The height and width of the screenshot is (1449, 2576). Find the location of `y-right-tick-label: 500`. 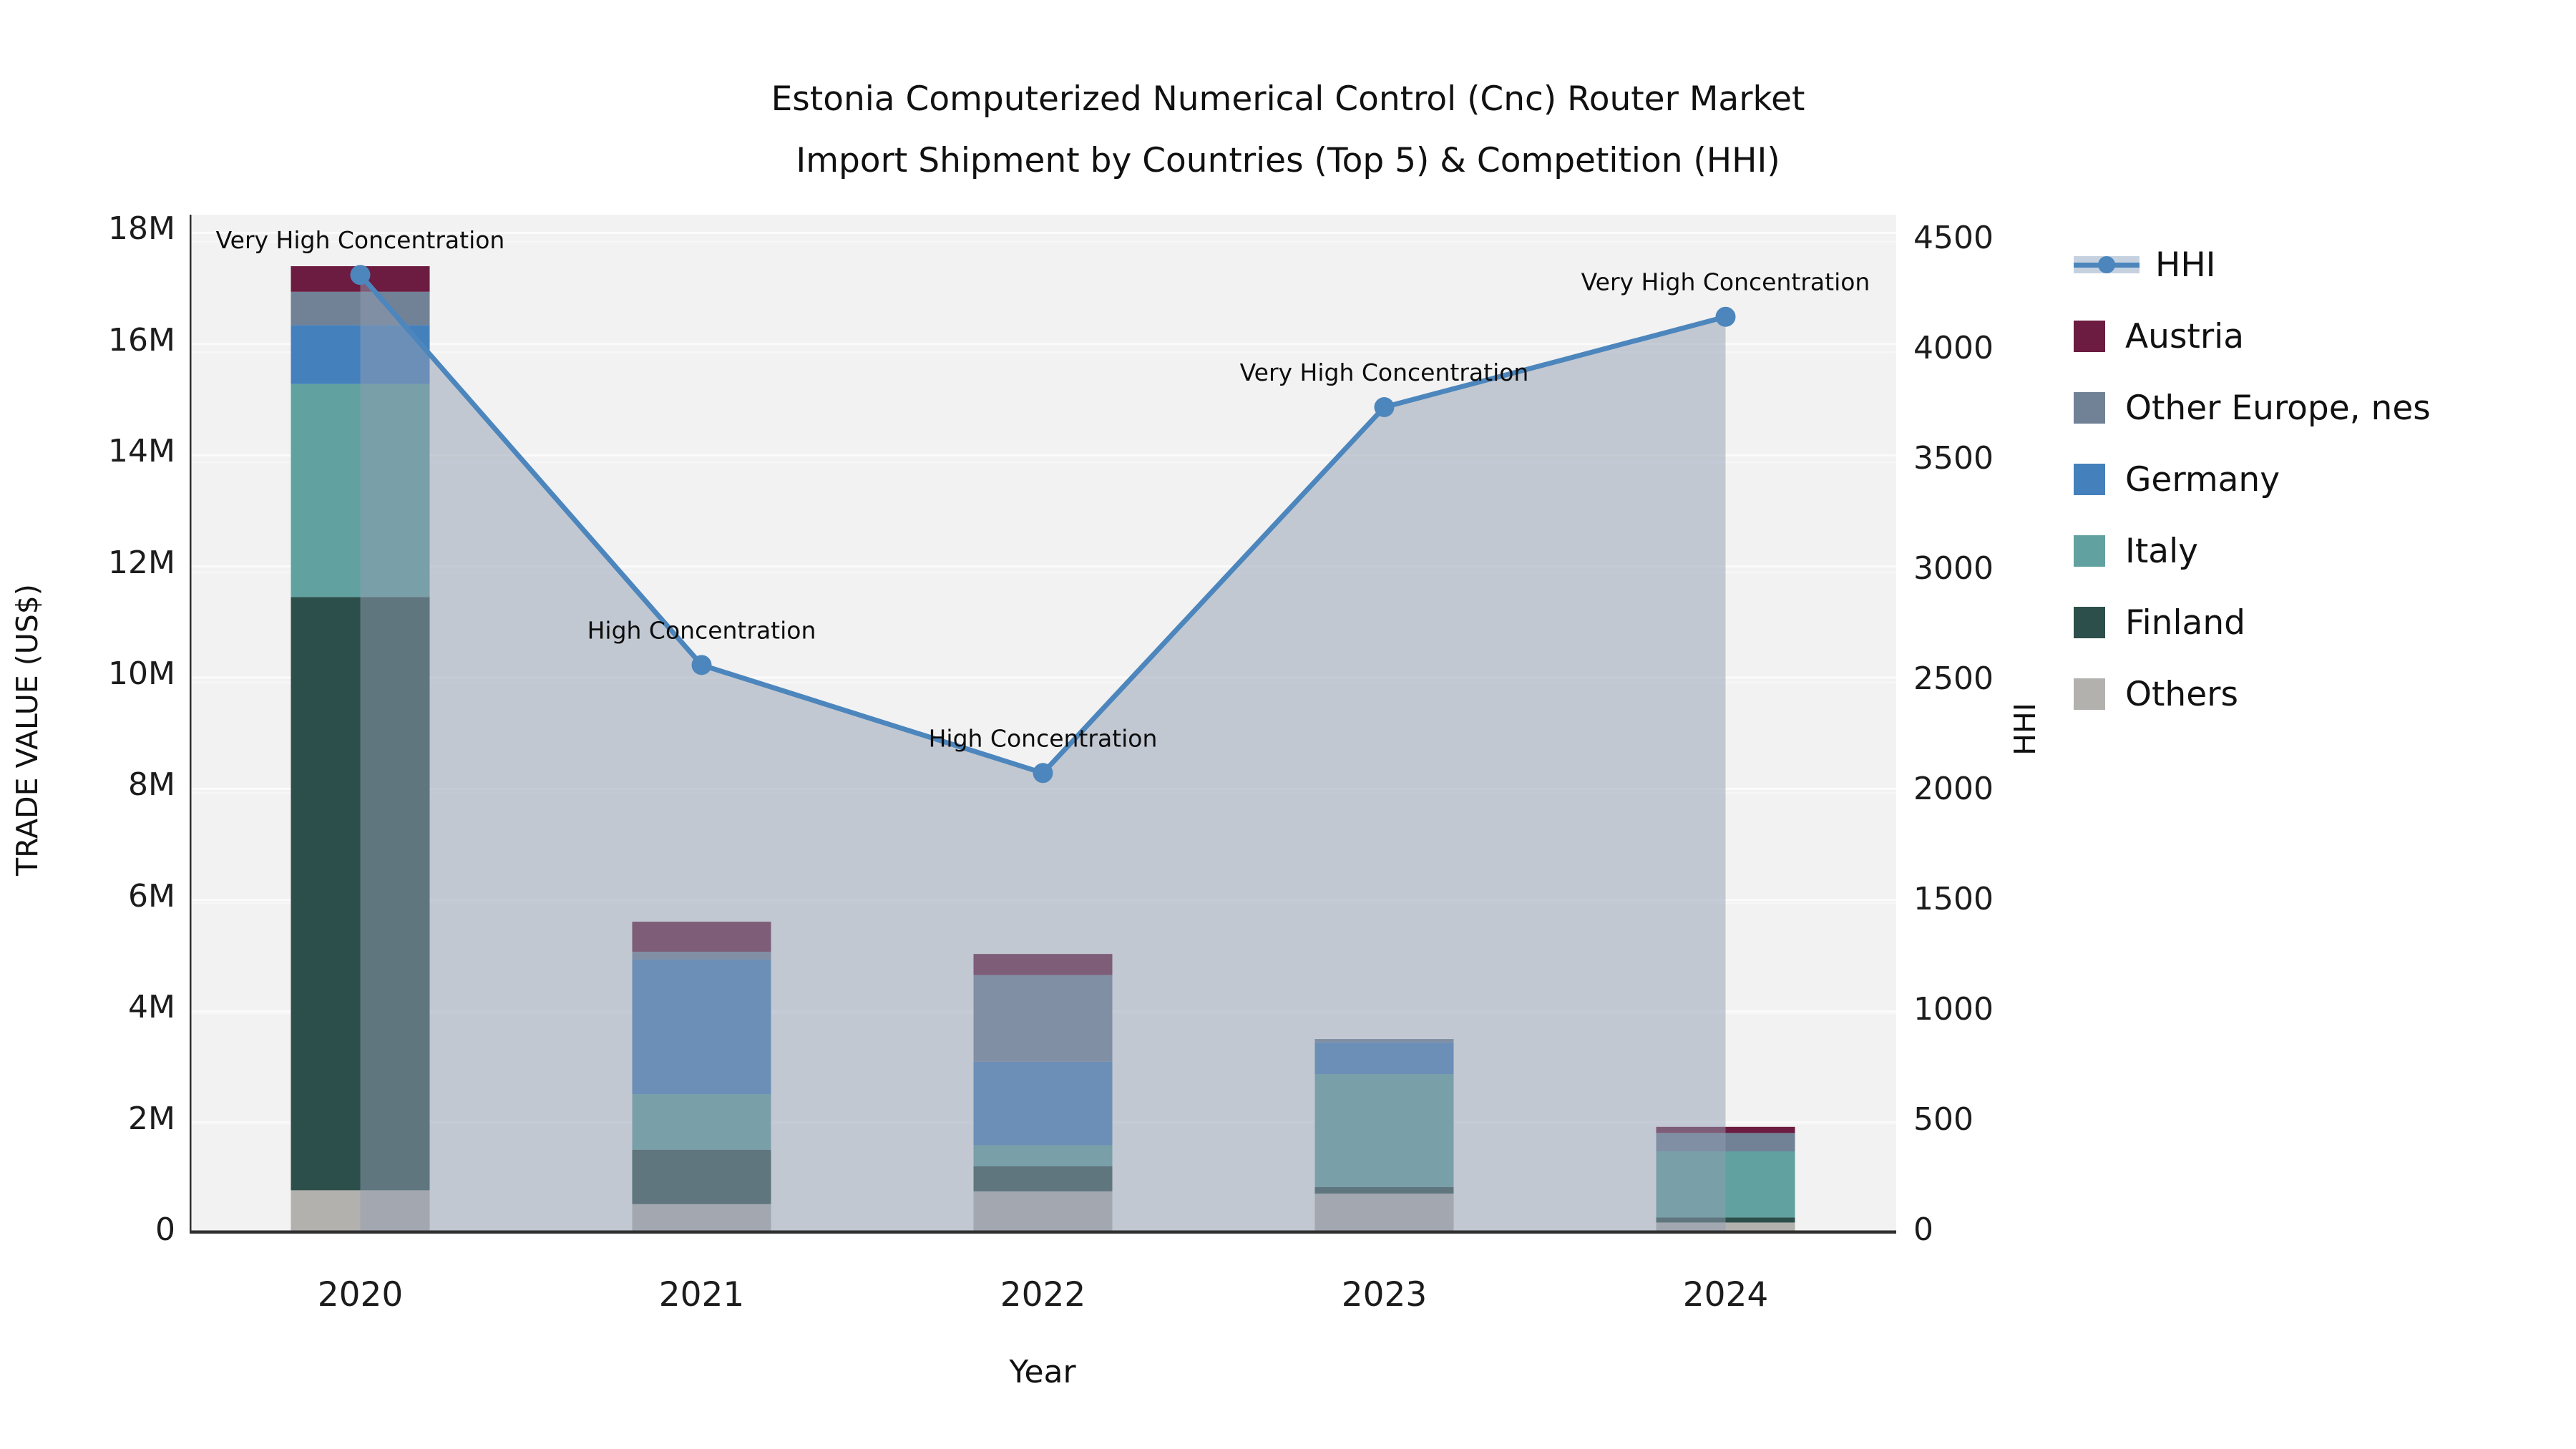

y-right-tick-label: 500 is located at coordinates (1943, 1119).